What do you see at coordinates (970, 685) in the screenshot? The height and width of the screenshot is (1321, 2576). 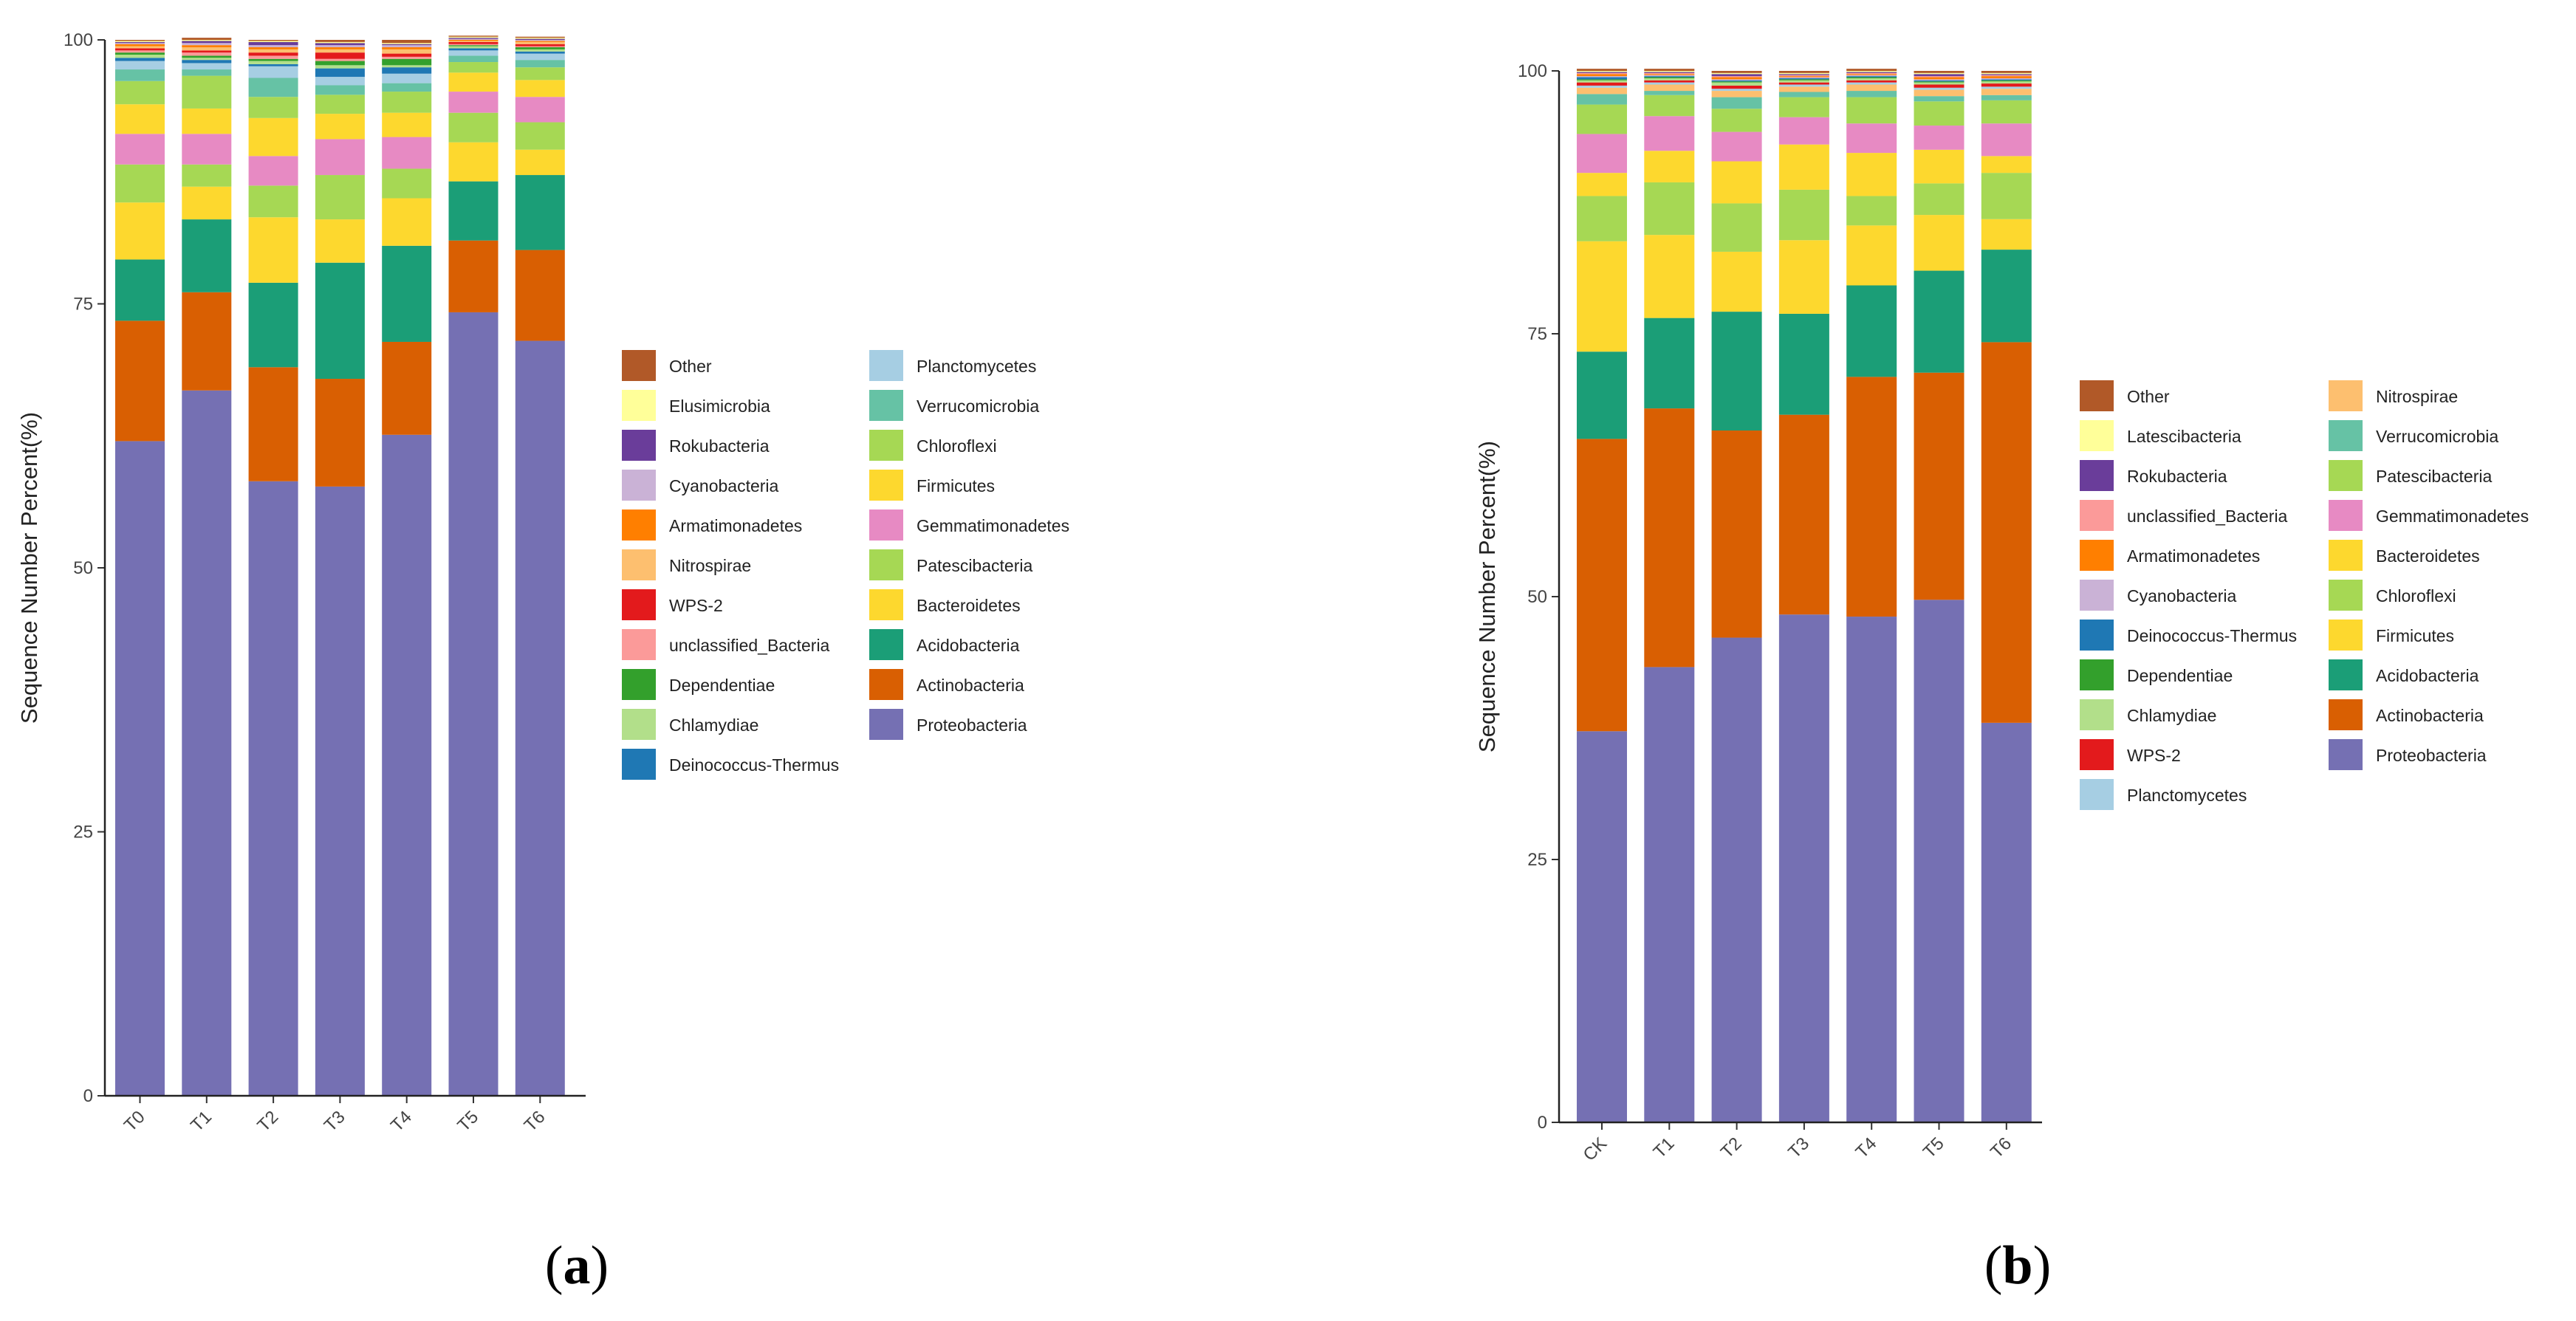 I see `chart-a-legend-label-actinobacteria: Actinobacteria` at bounding box center [970, 685].